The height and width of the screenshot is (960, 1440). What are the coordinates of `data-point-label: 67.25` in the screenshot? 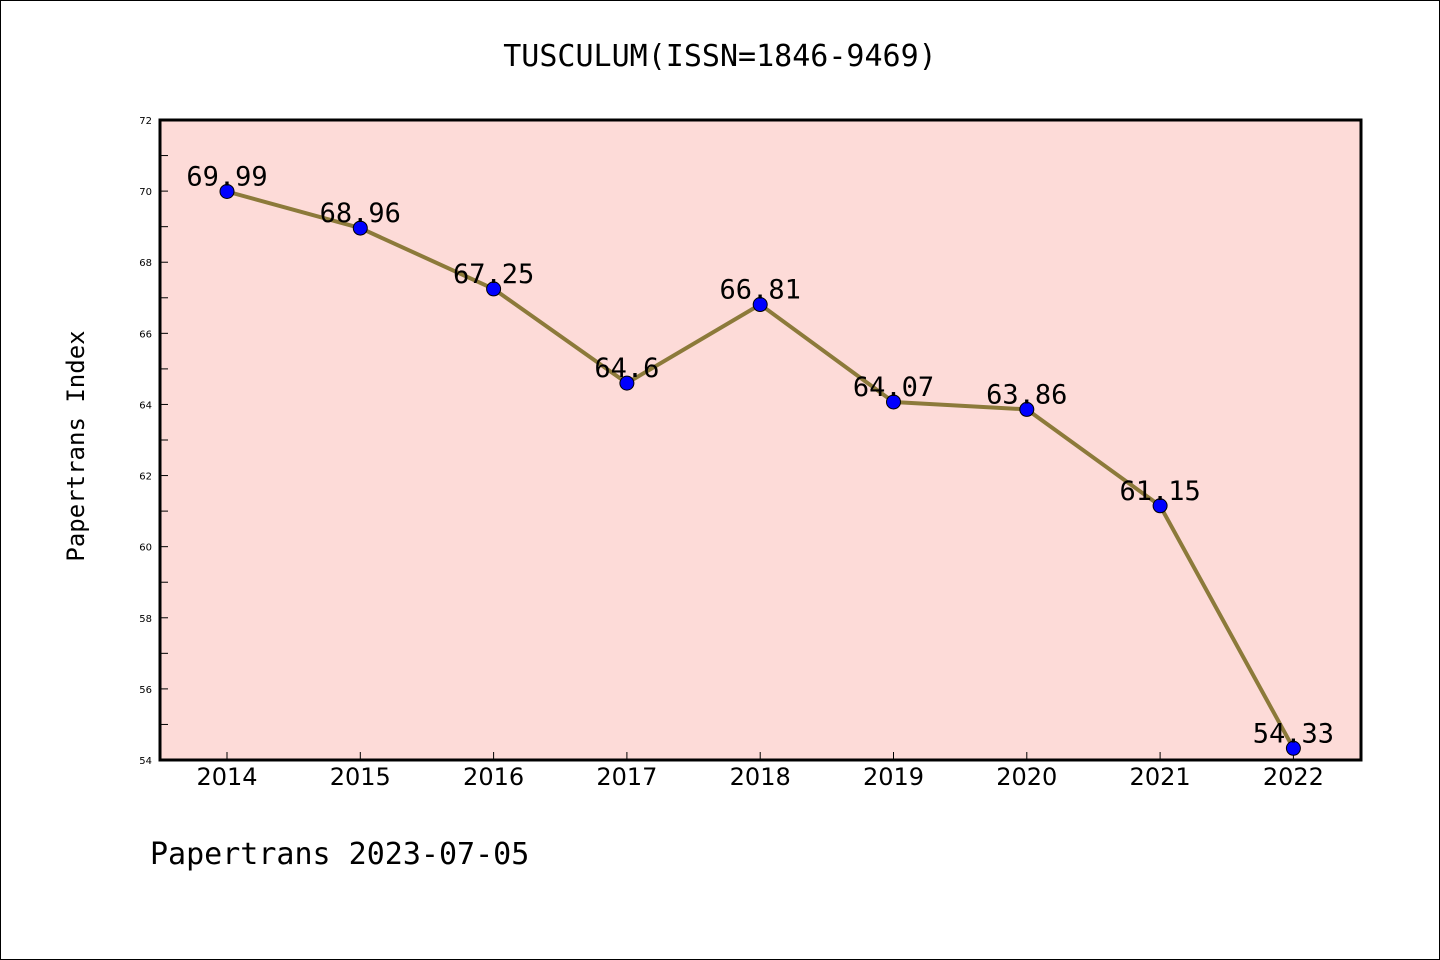 It's located at (493, 274).